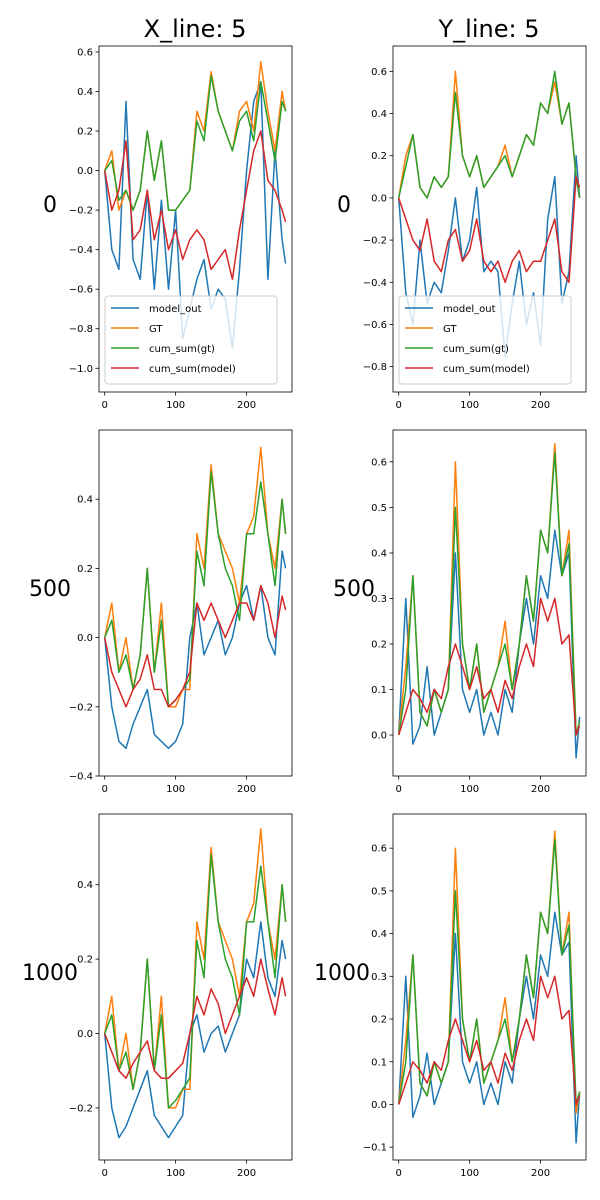 This screenshot has width=600, height=1200. What do you see at coordinates (354, 589) in the screenshot?
I see `row-label-500-right: 500` at bounding box center [354, 589].